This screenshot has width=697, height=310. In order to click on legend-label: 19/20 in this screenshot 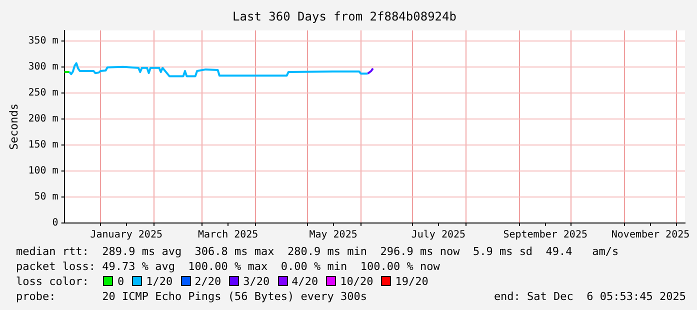, I will do `click(411, 281)`.